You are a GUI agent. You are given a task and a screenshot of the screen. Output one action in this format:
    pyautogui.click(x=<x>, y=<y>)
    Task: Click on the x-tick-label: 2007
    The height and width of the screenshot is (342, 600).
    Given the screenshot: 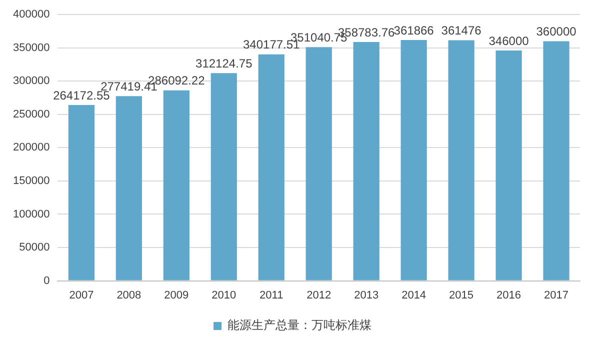 What is the action you would take?
    pyautogui.click(x=81, y=295)
    